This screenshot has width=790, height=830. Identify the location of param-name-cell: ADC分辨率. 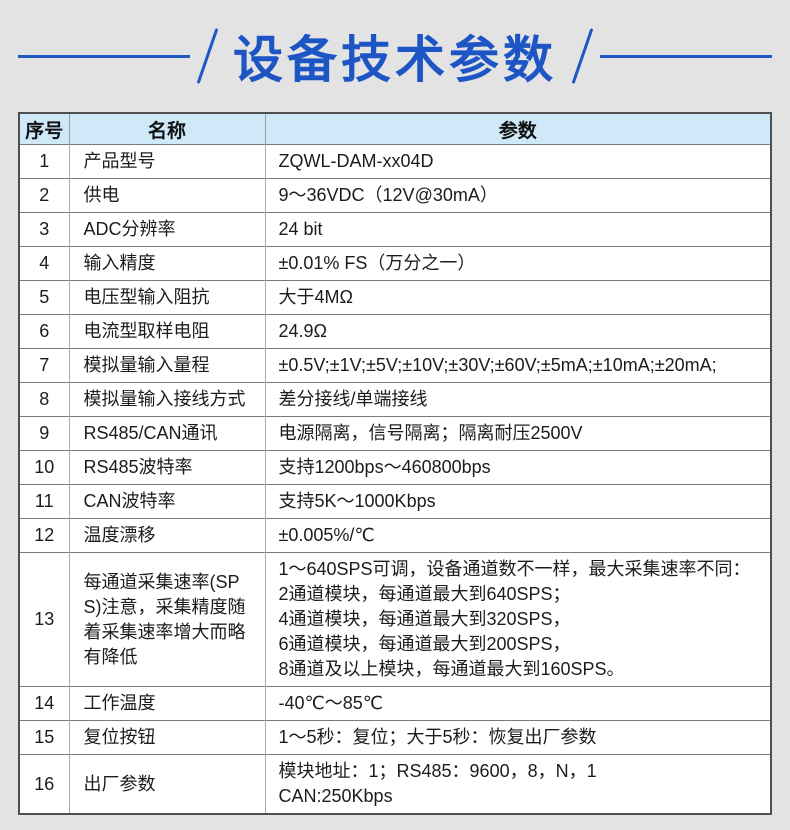
(166, 229).